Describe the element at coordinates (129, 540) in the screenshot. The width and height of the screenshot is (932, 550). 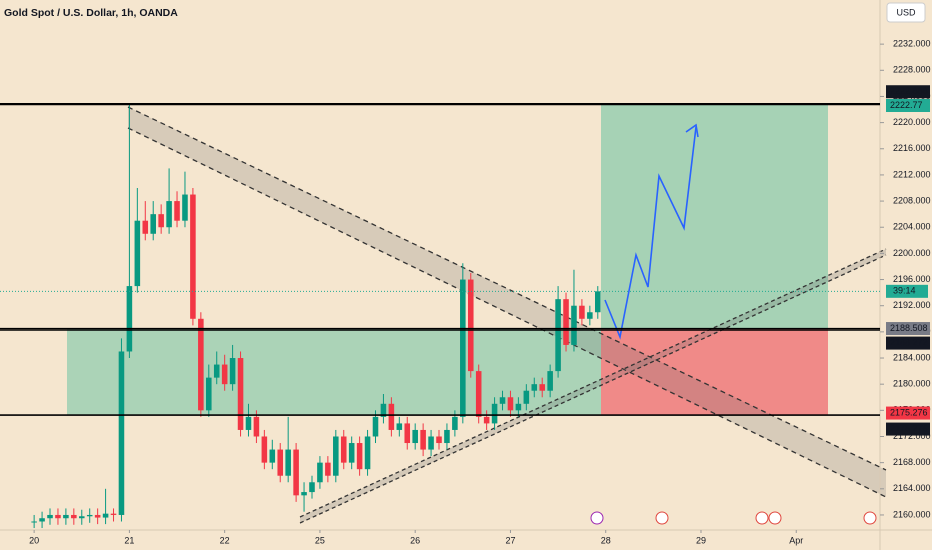
I see `x-tick-label: 21` at that location.